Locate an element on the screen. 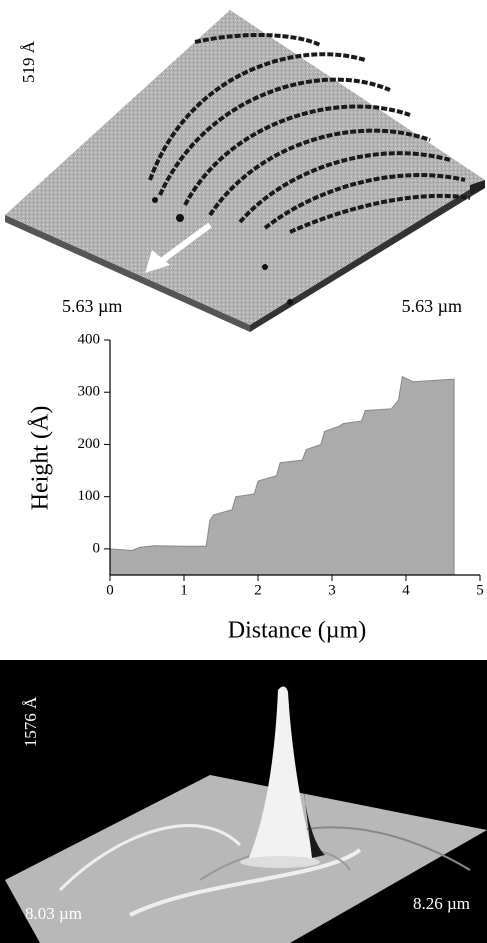 This screenshot has width=487, height=943. x-tick-label: 0 is located at coordinates (110, 590).